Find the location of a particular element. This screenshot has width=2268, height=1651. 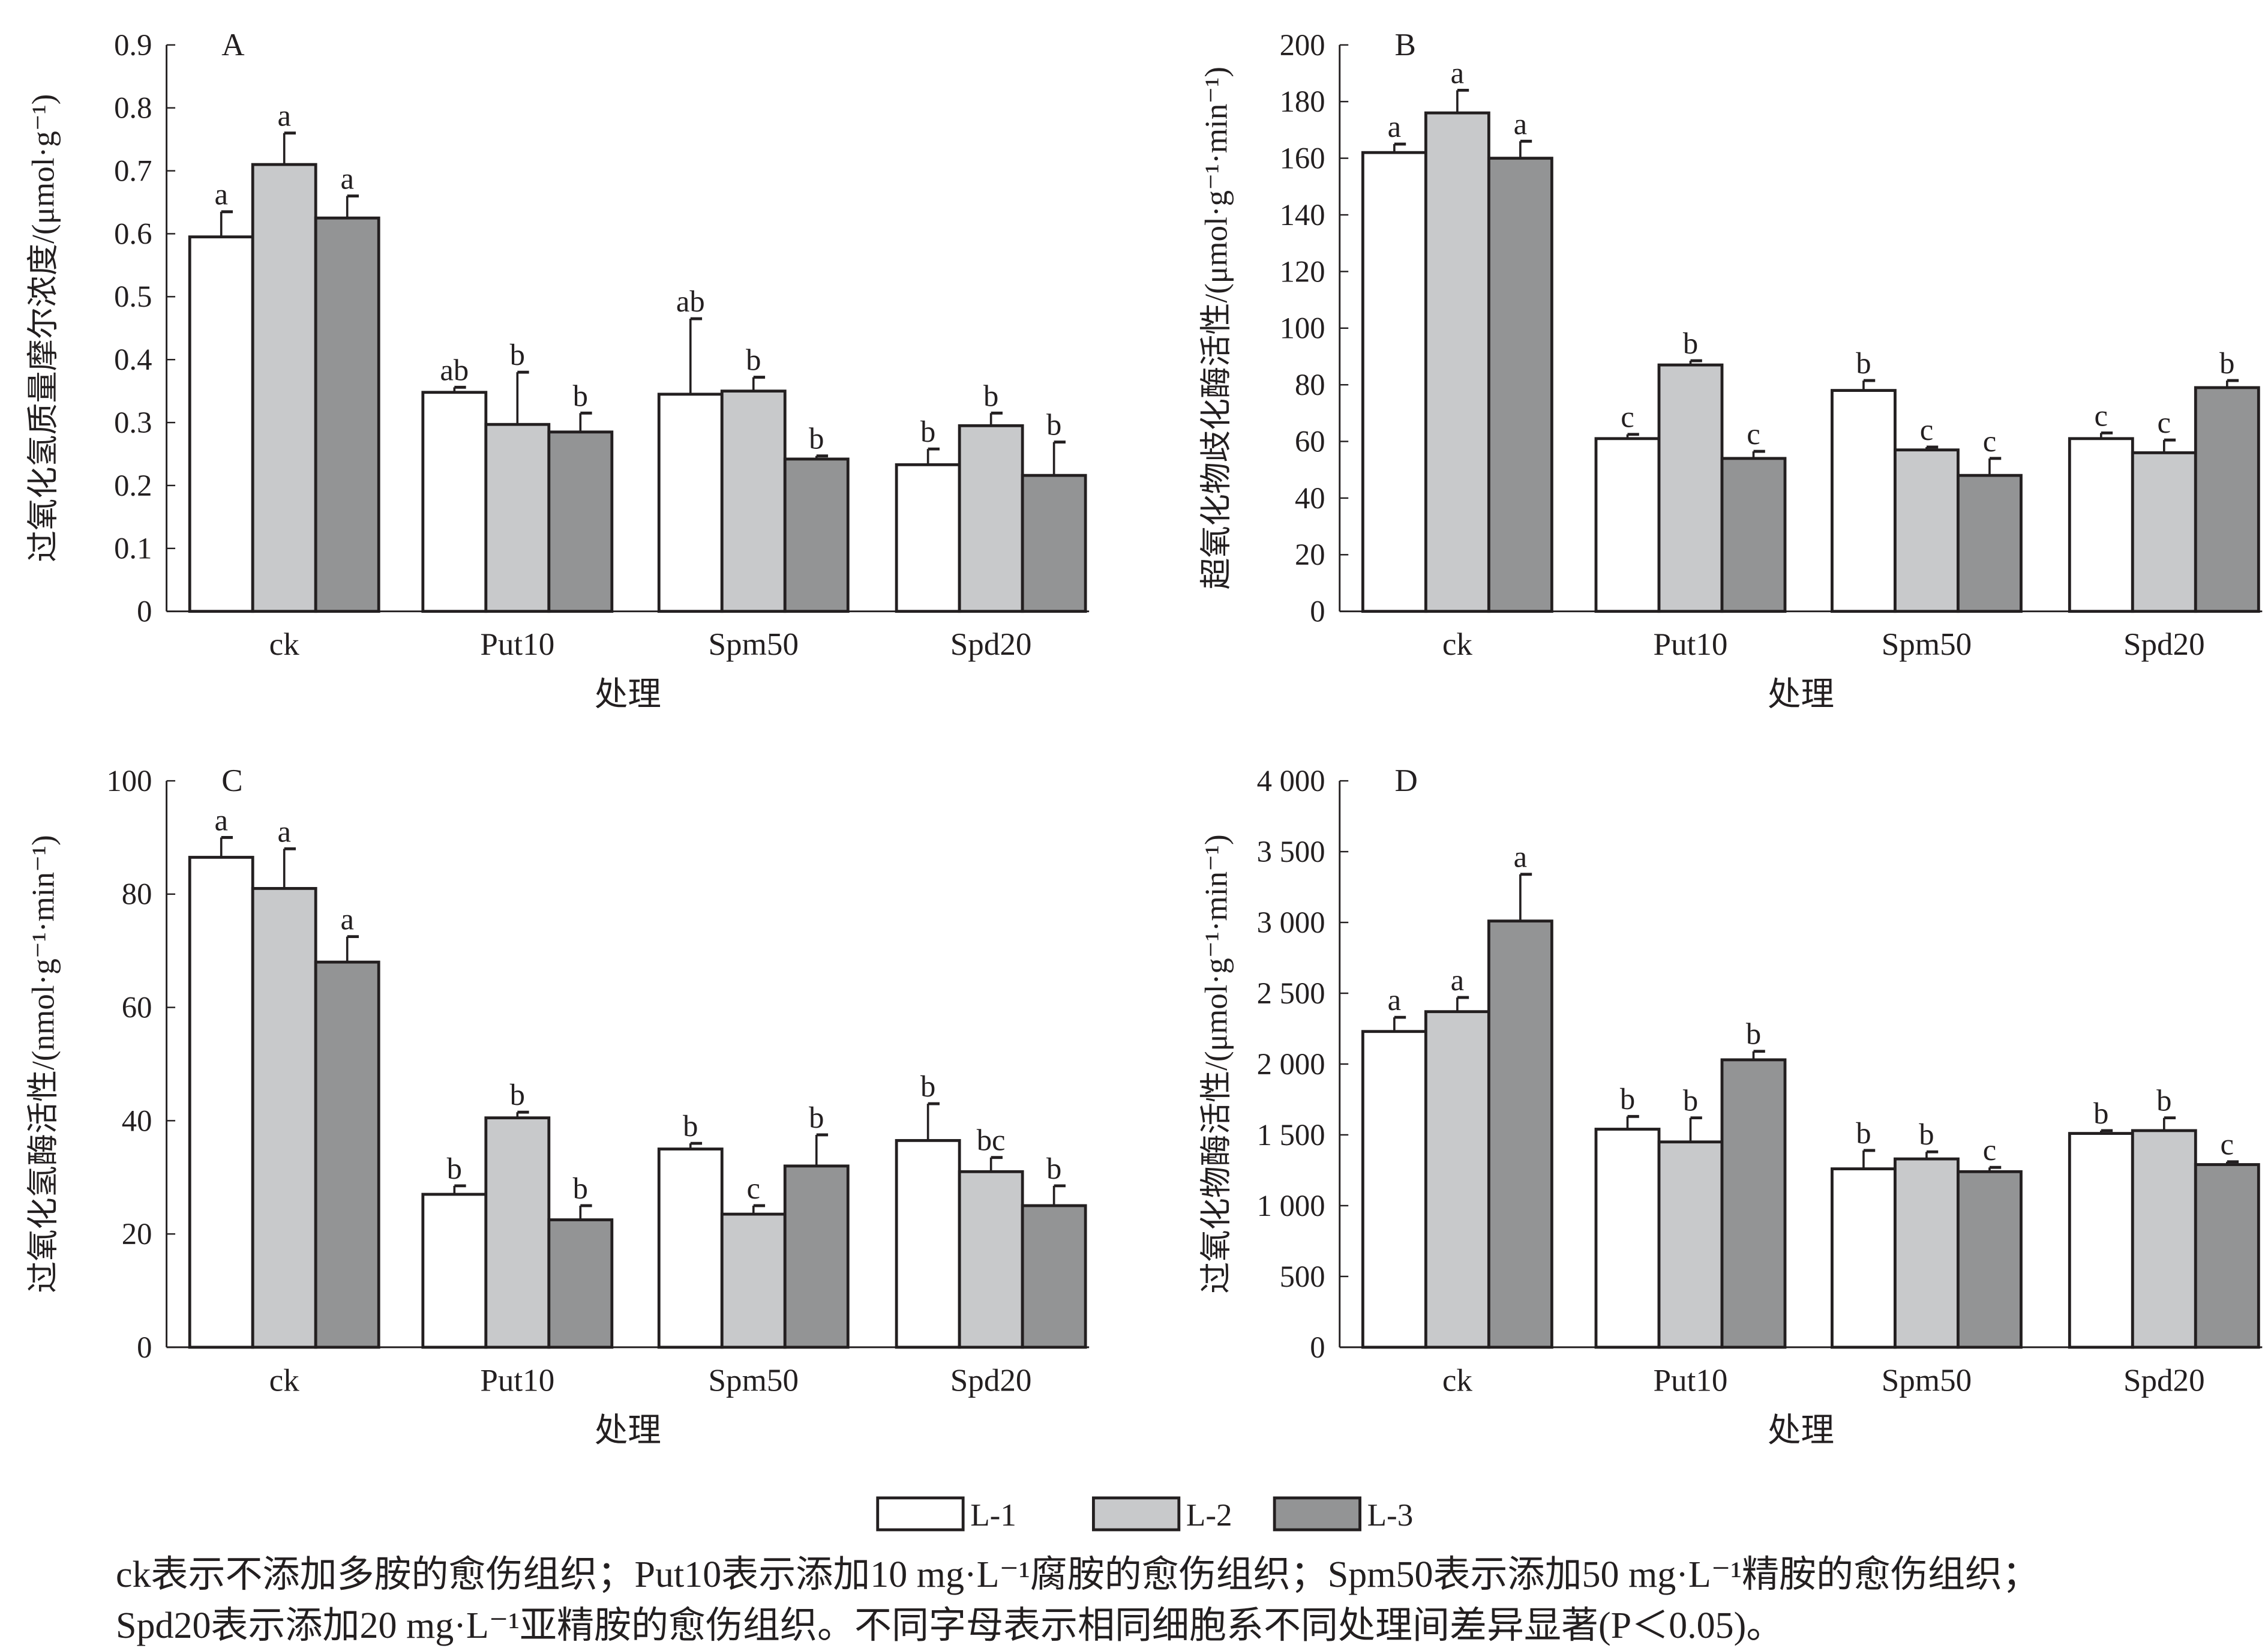

x-tick-label: ck is located at coordinates (1458, 1381).